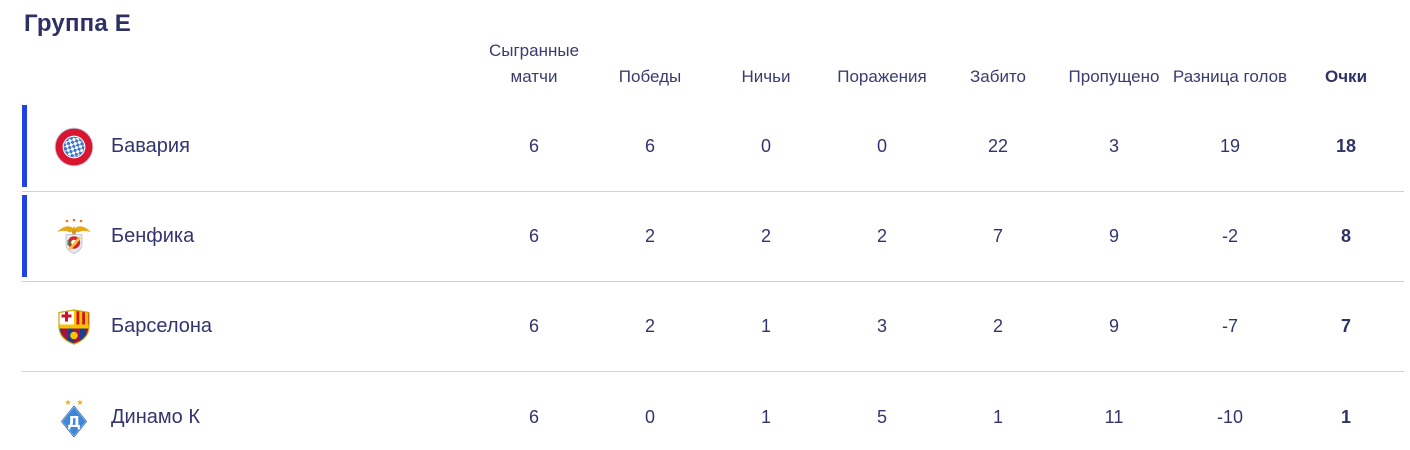  Describe the element at coordinates (77, 23) in the screenshot. I see `page-title: Группа E` at that location.